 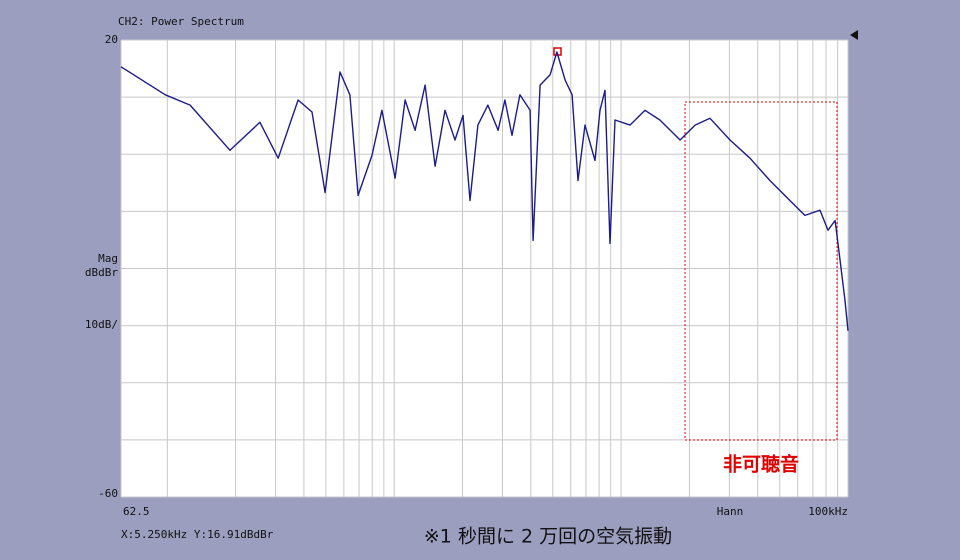 I want to click on cursor-readout: X:5.250kHz Y:16.91dBdBr, so click(x=197, y=534).